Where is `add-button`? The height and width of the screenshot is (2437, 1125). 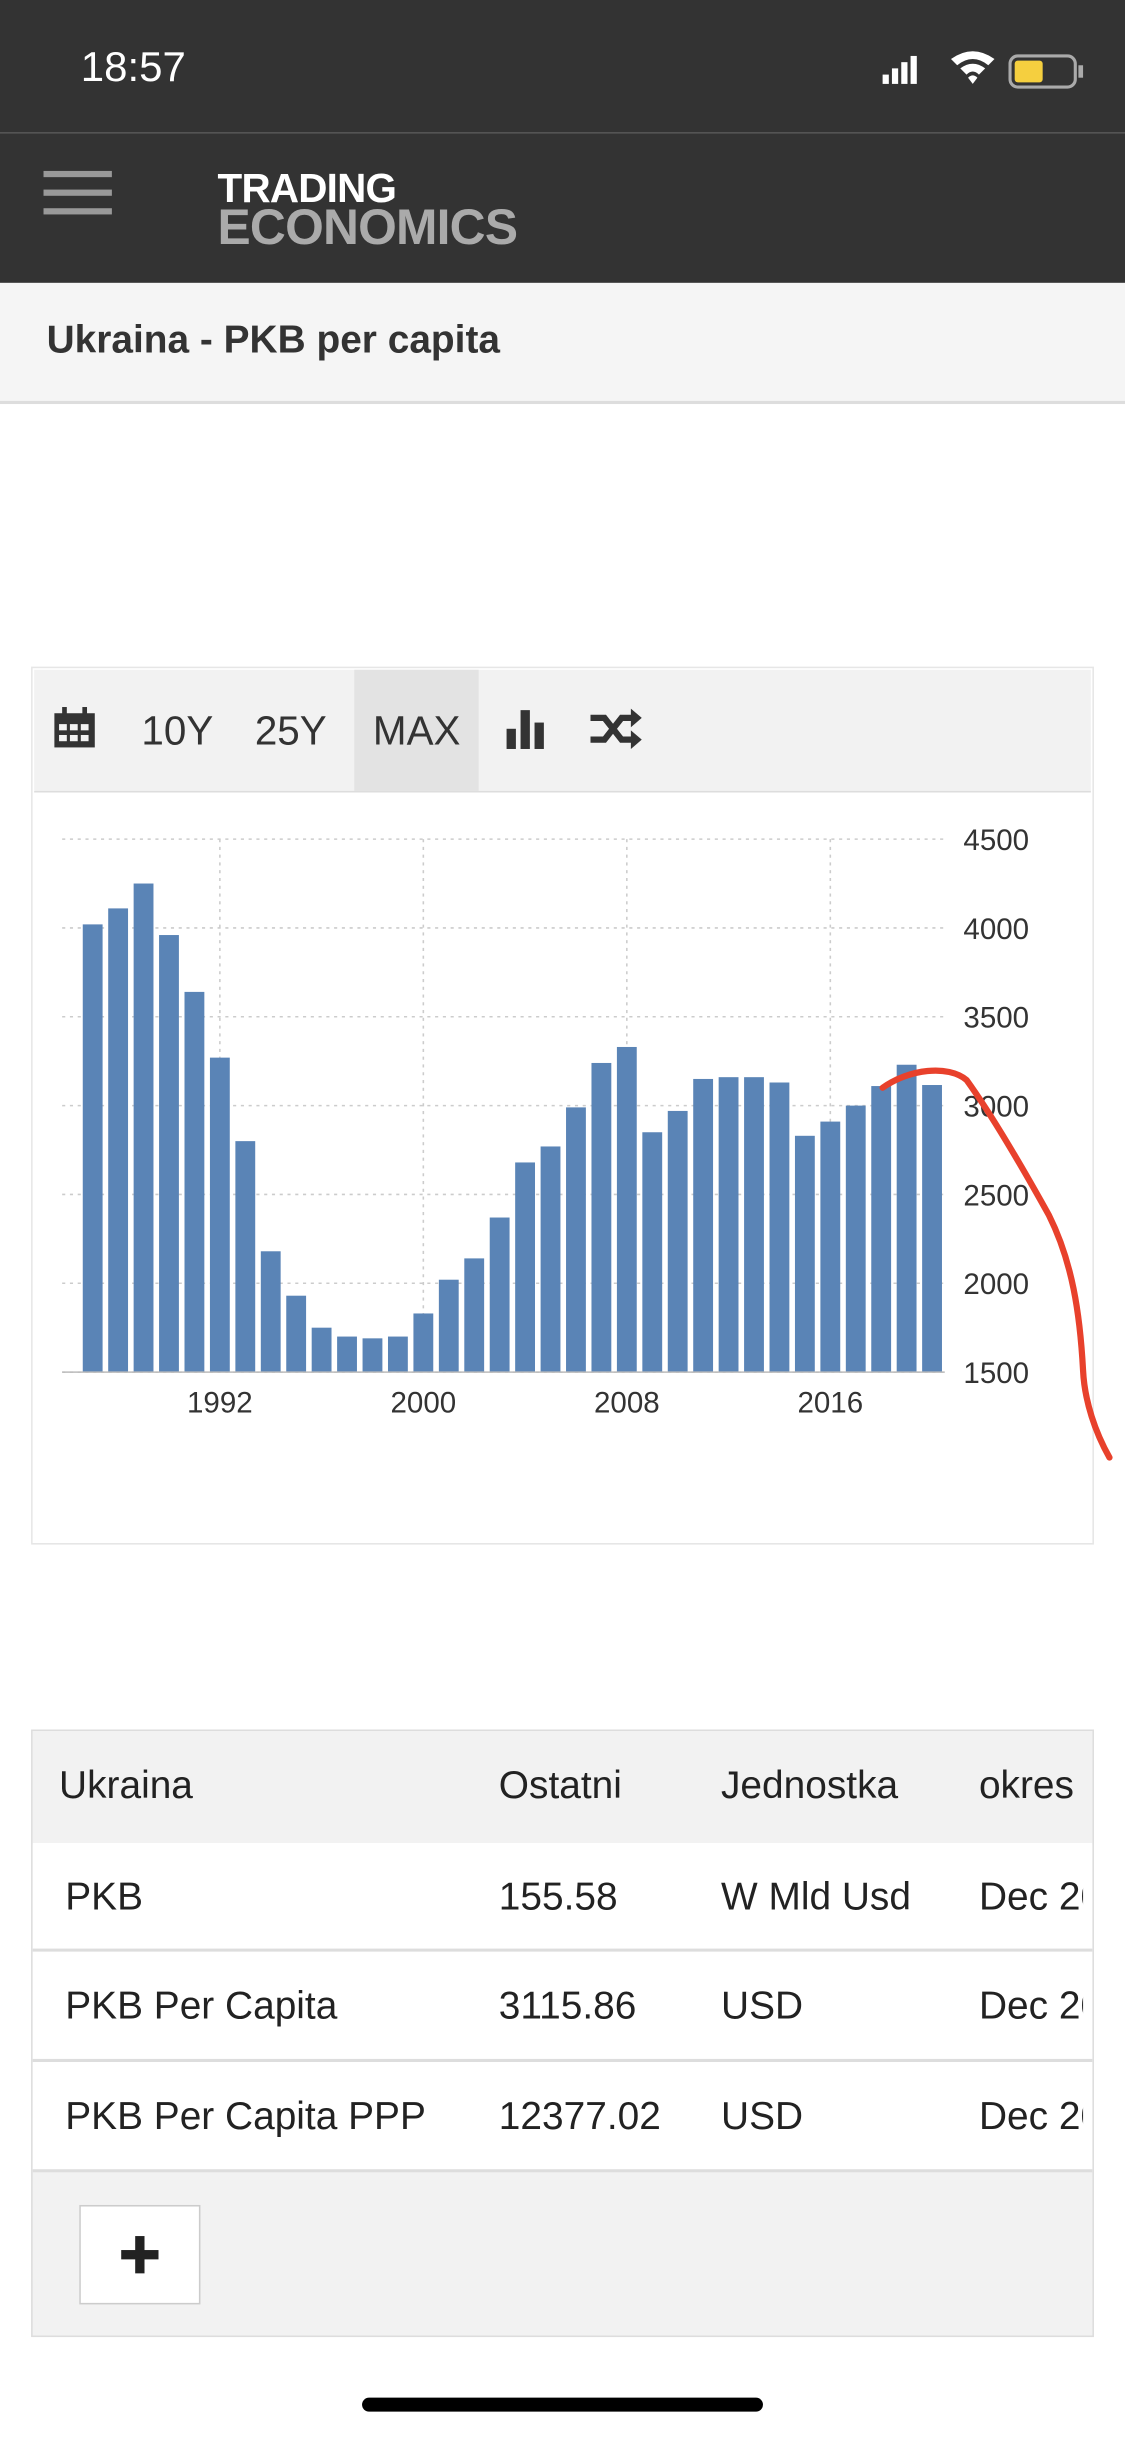 add-button is located at coordinates (140, 2254).